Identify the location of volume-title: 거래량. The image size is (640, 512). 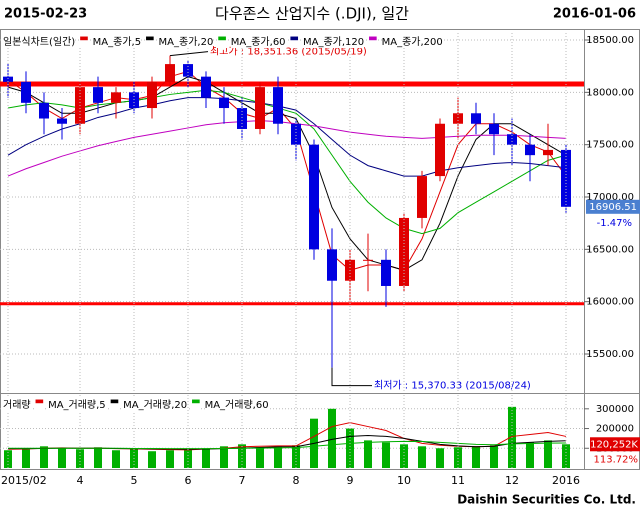
(17, 403).